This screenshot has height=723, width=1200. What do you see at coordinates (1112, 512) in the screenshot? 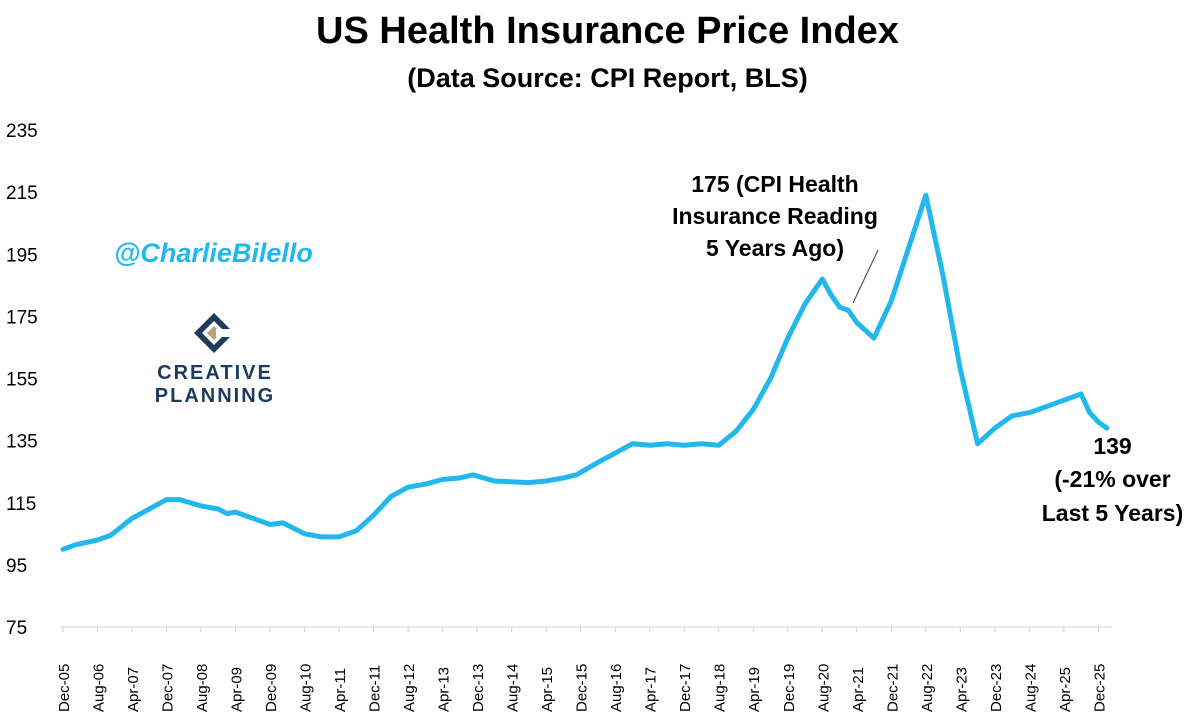
I see `end-annotation-line3: Last 5 Years)` at bounding box center [1112, 512].